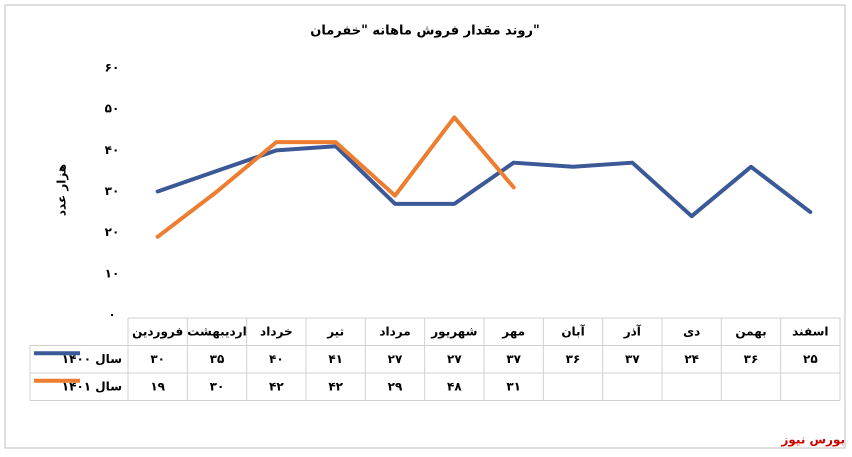 The height and width of the screenshot is (457, 852). Describe the element at coordinates (276, 331) in the screenshot. I see `x-tick-label: خرداد` at that location.